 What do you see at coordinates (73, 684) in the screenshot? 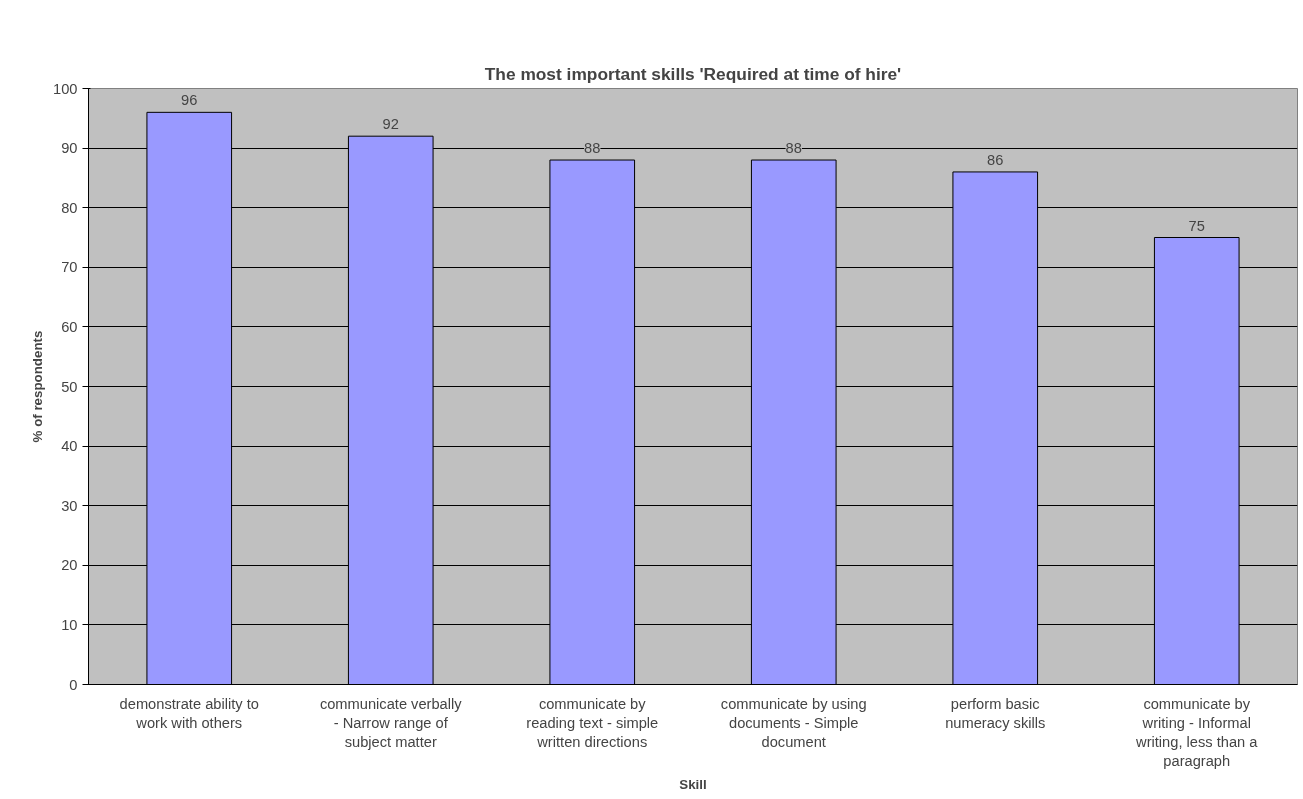
I see `y-tick-label: 0` at bounding box center [73, 684].